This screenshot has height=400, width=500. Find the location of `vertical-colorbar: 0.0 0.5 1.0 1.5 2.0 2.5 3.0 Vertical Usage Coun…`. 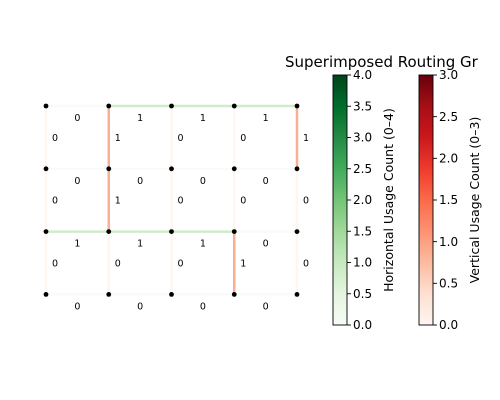

vertical-colorbar: 0.0 0.5 1.0 1.5 2.0 2.5 3.0 Vertical Usage Coun… is located at coordinates (450, 200).